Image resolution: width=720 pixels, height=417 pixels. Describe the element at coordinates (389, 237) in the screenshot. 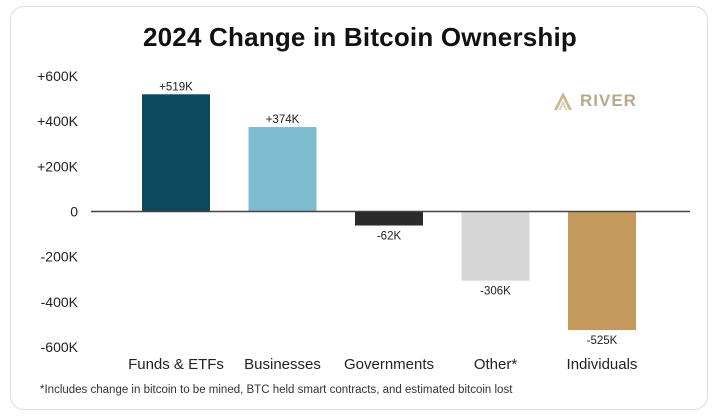

I see `data-label: -62K` at that location.